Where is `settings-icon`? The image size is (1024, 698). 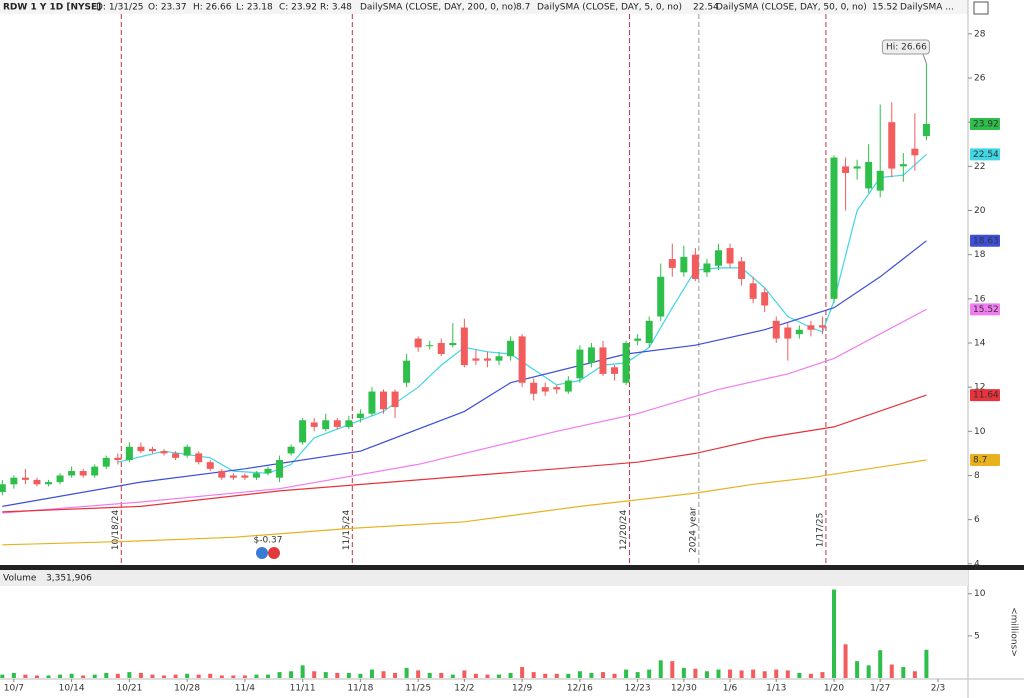 settings-icon is located at coordinates (981, 8).